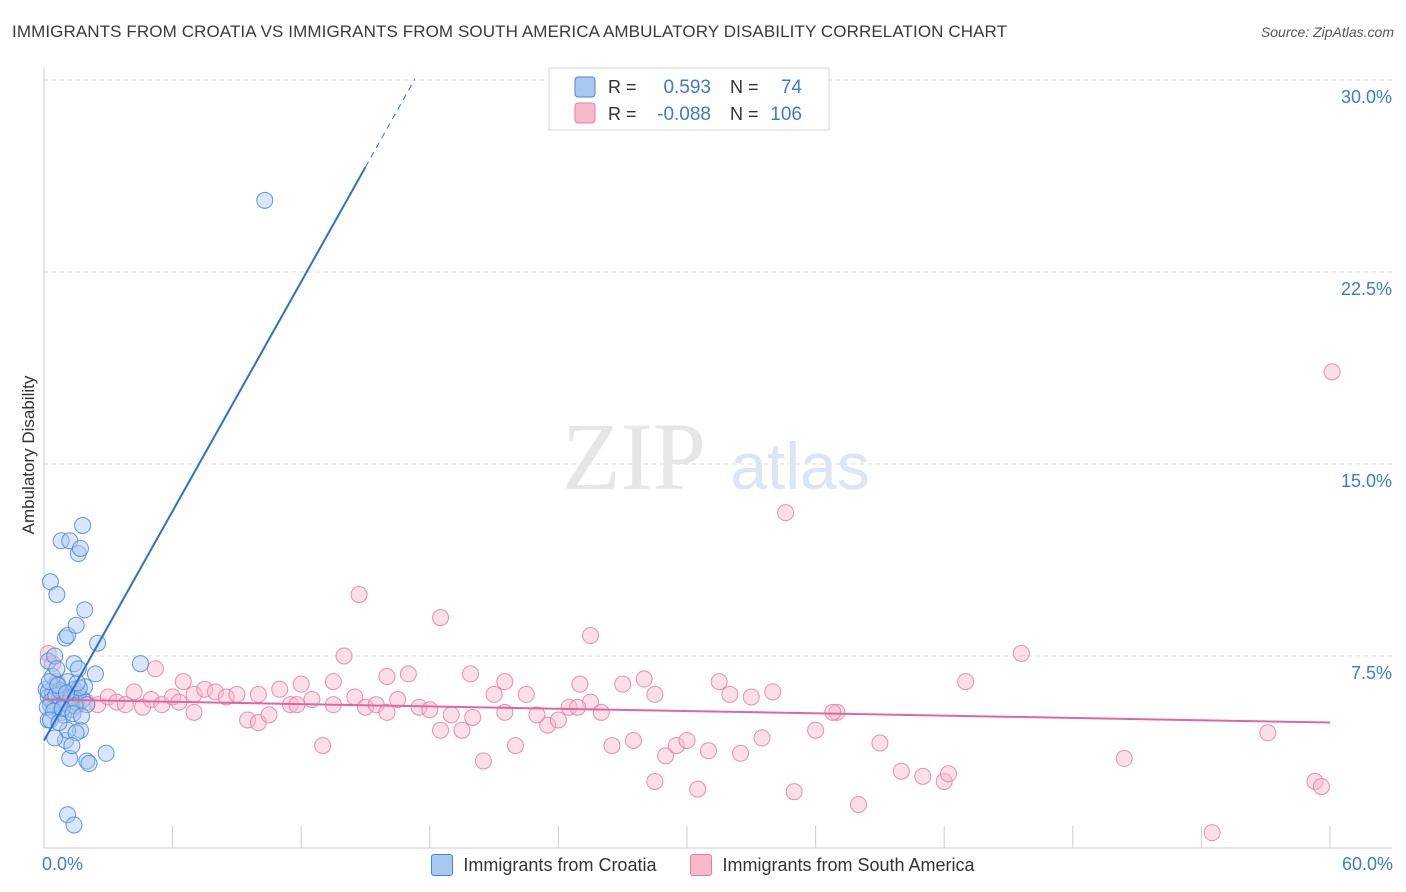 This screenshot has width=1406, height=892. I want to click on stats-legend-swatch-blue, so click(585, 87).